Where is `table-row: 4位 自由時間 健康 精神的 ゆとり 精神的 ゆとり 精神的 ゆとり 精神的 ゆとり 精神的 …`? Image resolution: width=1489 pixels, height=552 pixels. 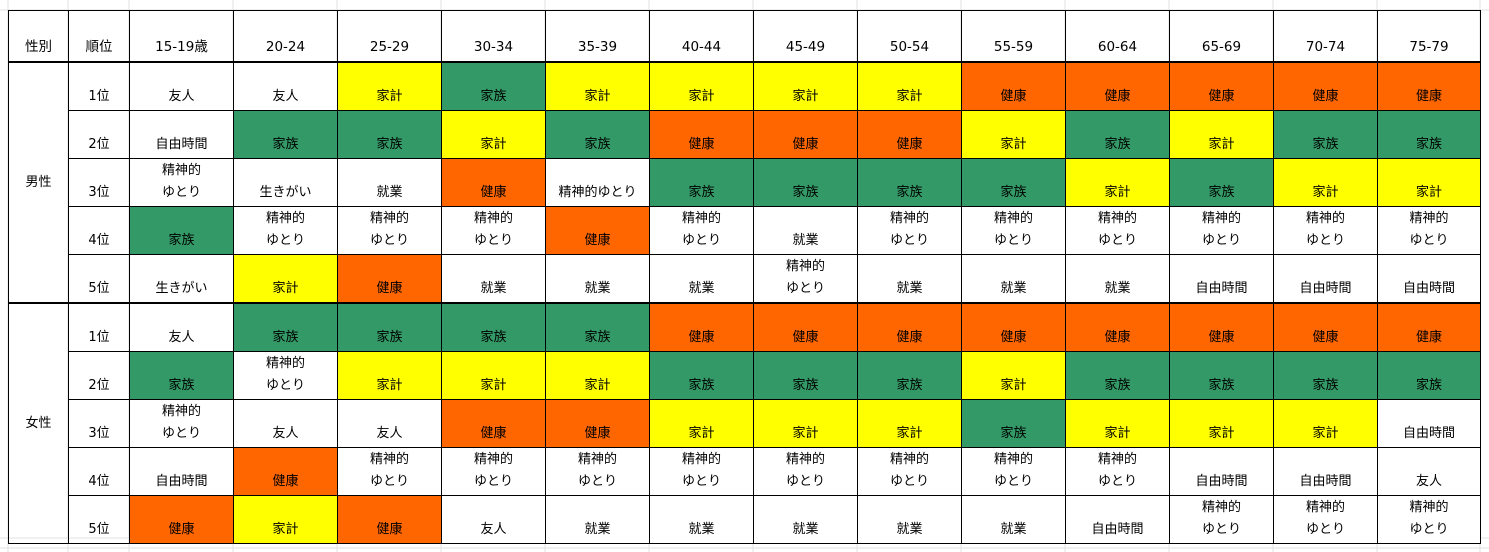
table-row: 4位 自由時間 健康 精神的 ゆとり 精神的 ゆとり 精神的 ゆとり 精神的 ゆとり 精神的 … is located at coordinates (745, 471).